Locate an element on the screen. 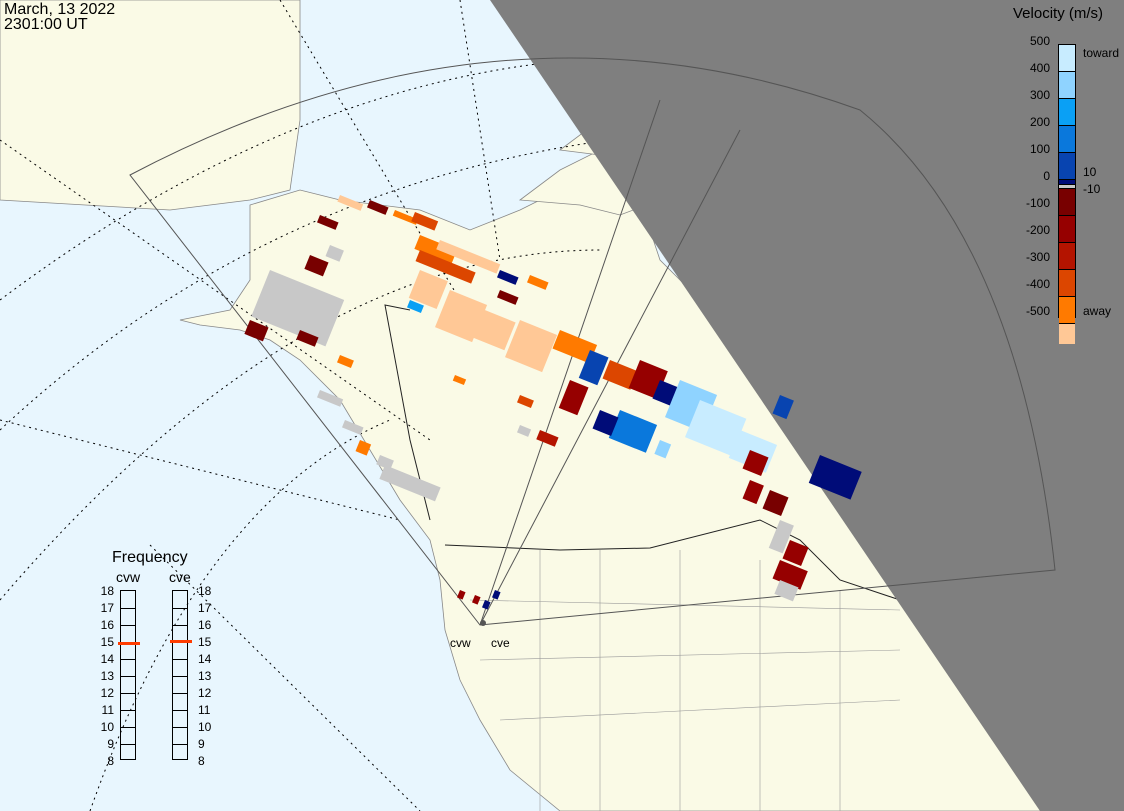 This screenshot has width=1124, height=811. colorbar-tick: 100 is located at coordinates (1039, 149).